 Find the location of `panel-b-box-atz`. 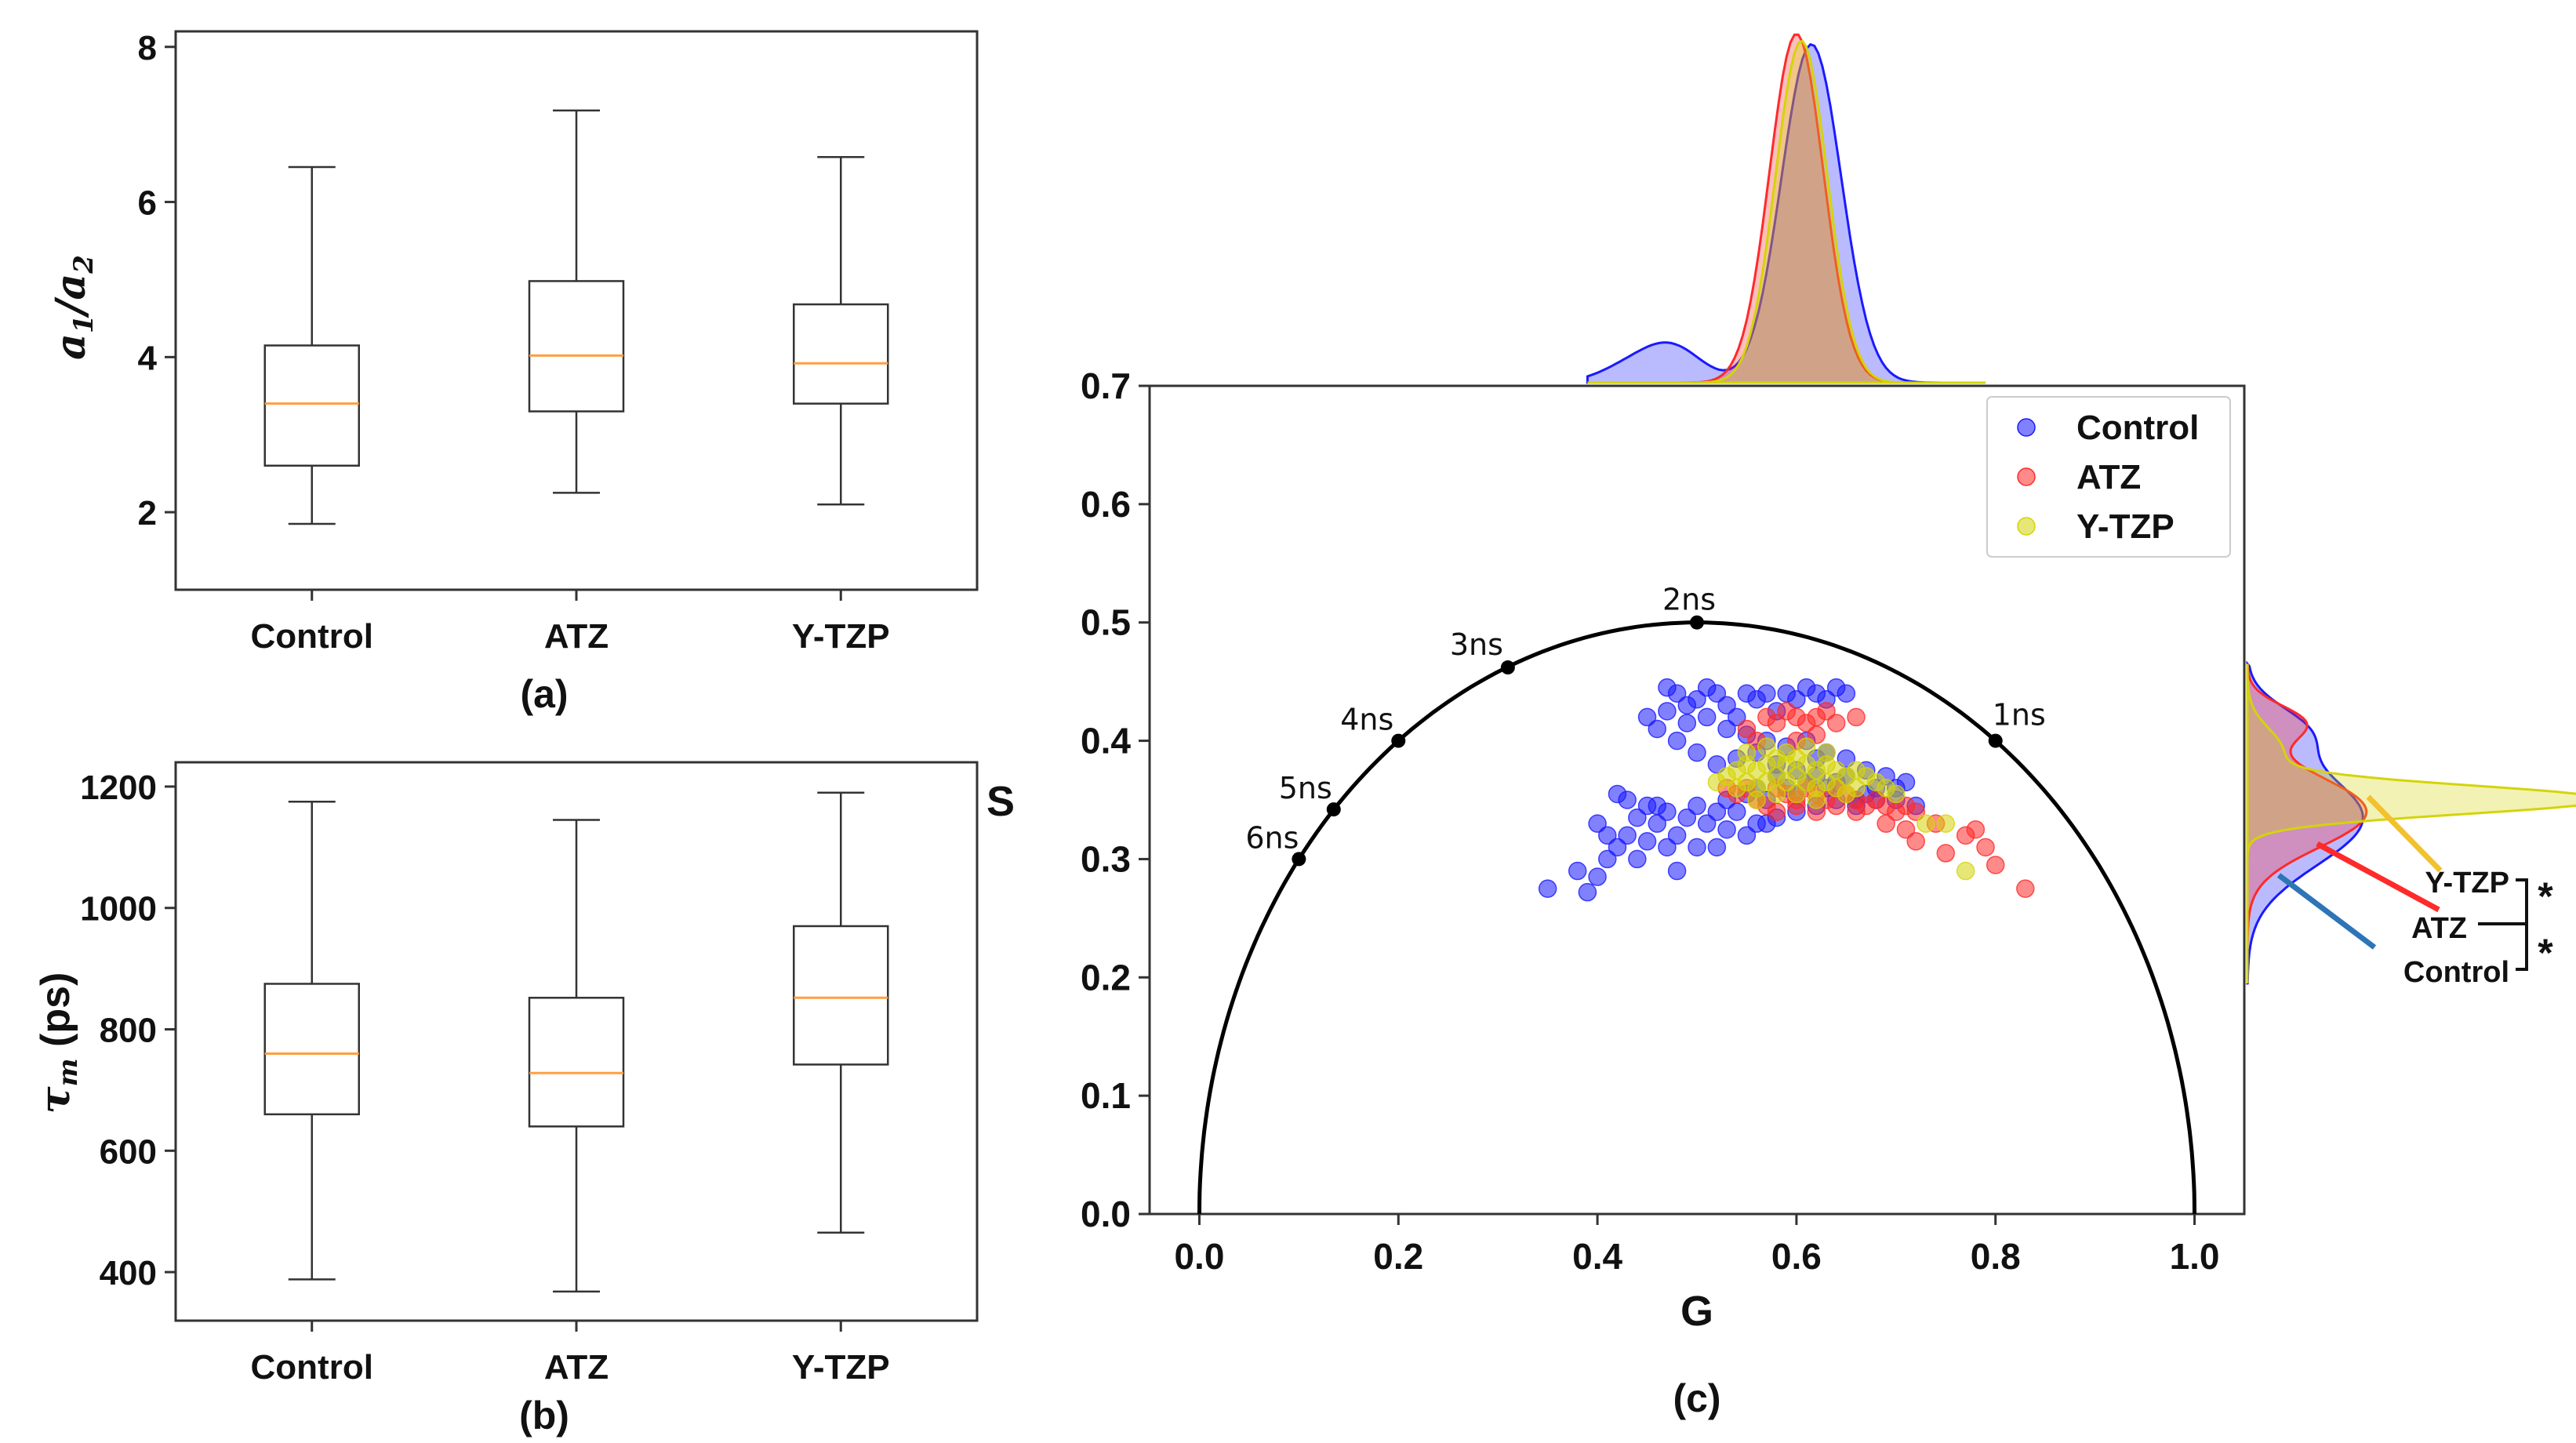

panel-b-box-atz is located at coordinates (576, 1056).